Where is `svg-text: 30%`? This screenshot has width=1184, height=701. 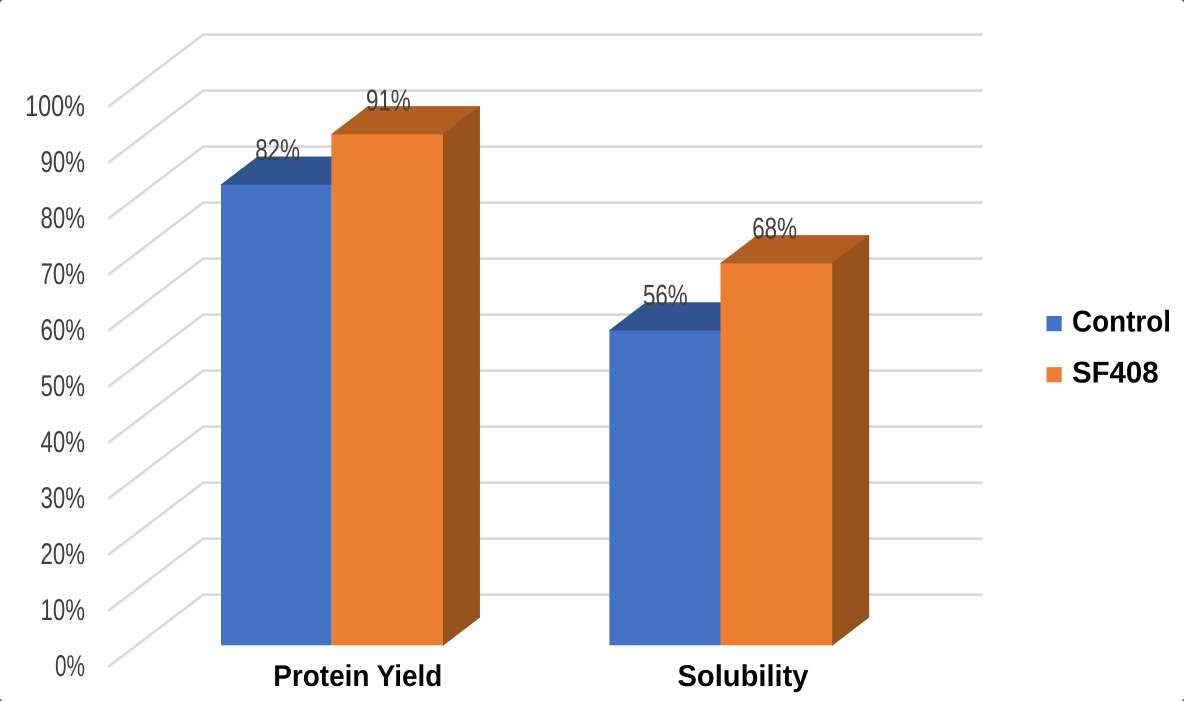
svg-text: 30% is located at coordinates (63, 498).